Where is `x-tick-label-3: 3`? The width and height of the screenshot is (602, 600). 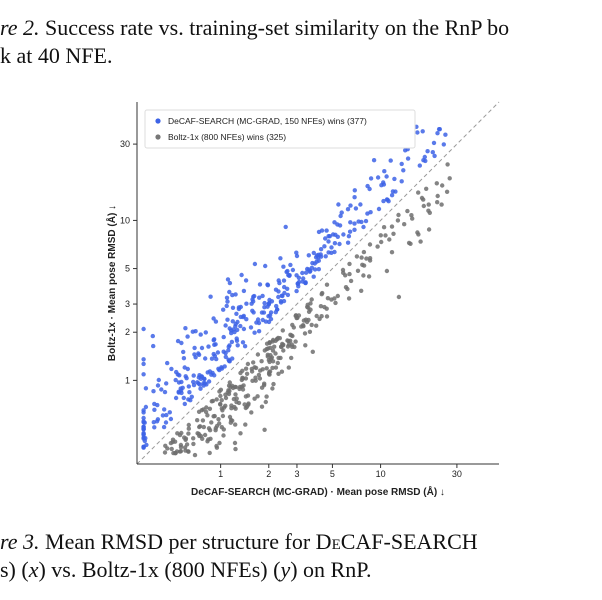 x-tick-label-3: 3 is located at coordinates (296, 474).